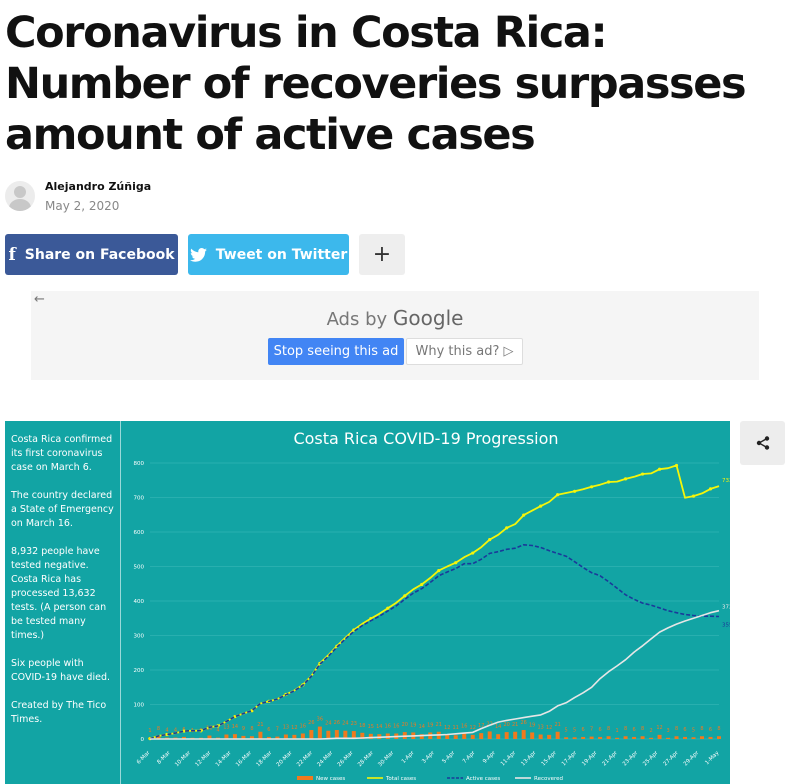 Image resolution: width=786 pixels, height=784 pixels. What do you see at coordinates (209, 729) in the screenshot?
I see `data-label-new-cases: 10` at bounding box center [209, 729].